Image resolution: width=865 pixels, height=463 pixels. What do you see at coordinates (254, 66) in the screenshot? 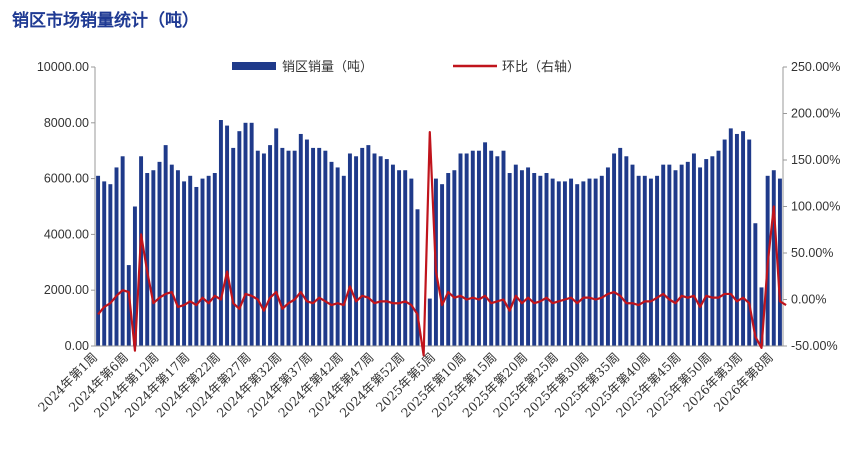
I see `legend-swatch-bar` at bounding box center [254, 66].